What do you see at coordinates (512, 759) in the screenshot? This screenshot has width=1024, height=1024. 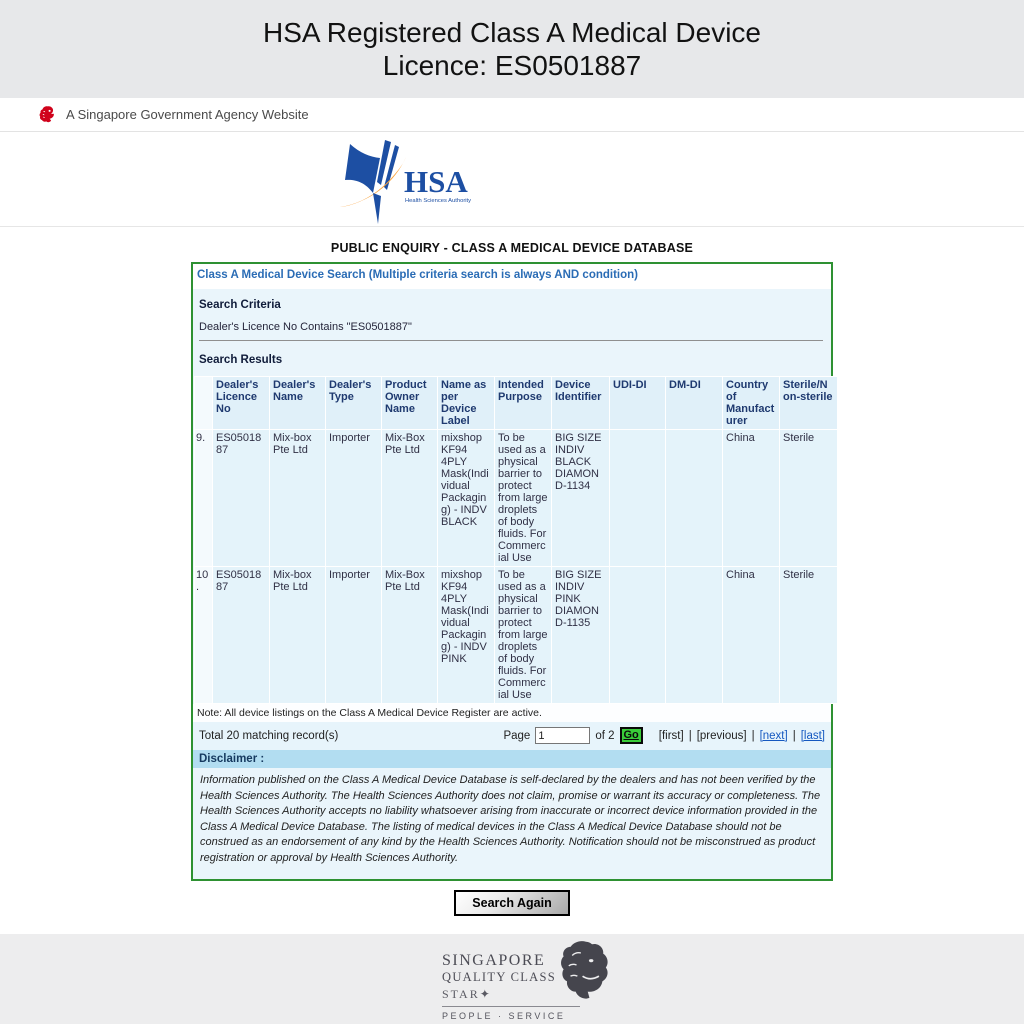 I see `disclaimer-heading: Disclaimer :` at bounding box center [512, 759].